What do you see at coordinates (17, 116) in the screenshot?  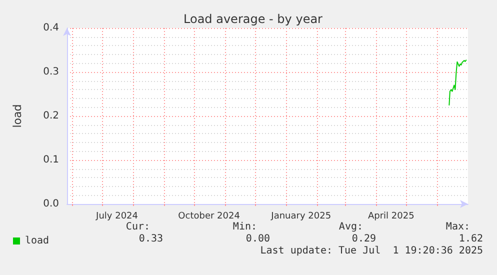 I see `y-axis-title: load` at bounding box center [17, 116].